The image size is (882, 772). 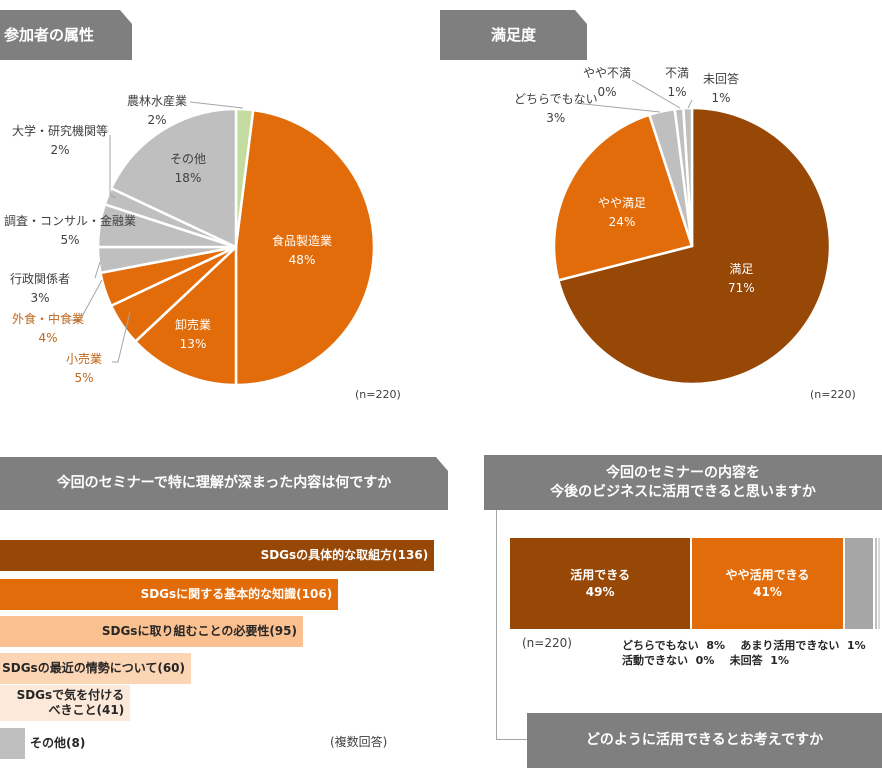 What do you see at coordinates (236, 594) in the screenshot?
I see `bar-label: SDGsに関する基本的な知識(106)` at bounding box center [236, 594].